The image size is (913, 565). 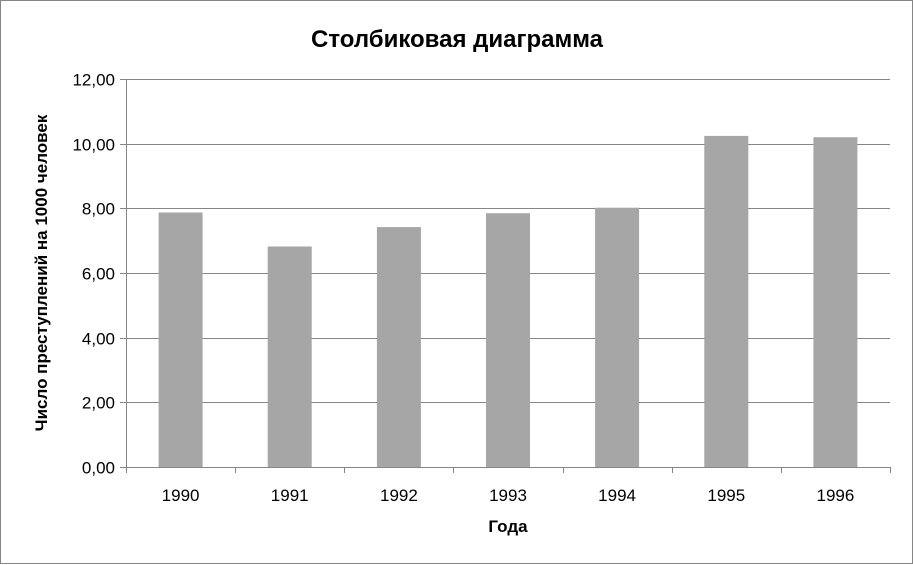 I want to click on bar-1990, so click(x=180, y=339).